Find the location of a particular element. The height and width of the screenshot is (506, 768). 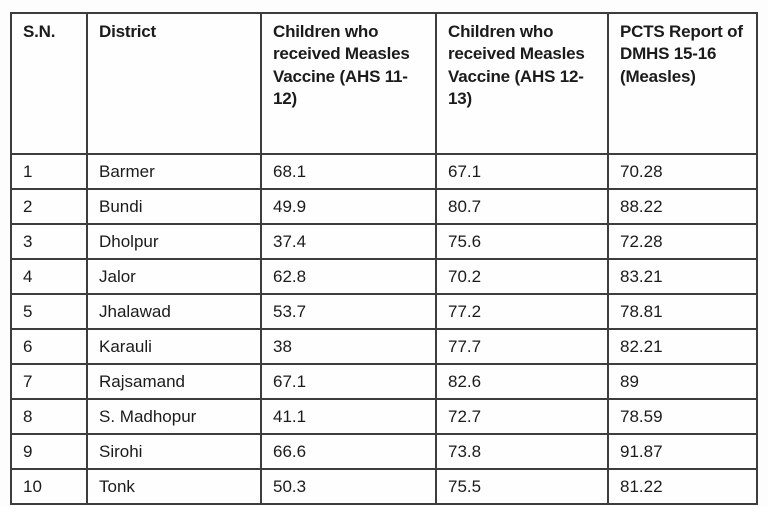

table-row: 7 Rajsamand 67.1 82.6 89 is located at coordinates (384, 381).